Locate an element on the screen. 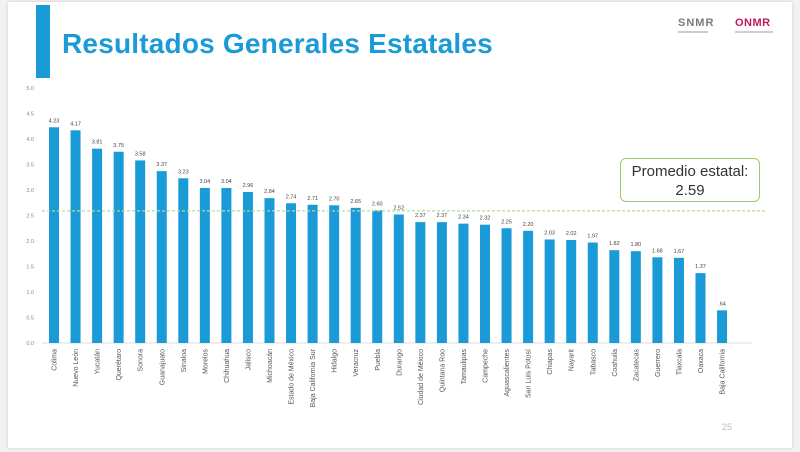 This screenshot has height=452, width=800. category-label: Colima is located at coordinates (55, 360).